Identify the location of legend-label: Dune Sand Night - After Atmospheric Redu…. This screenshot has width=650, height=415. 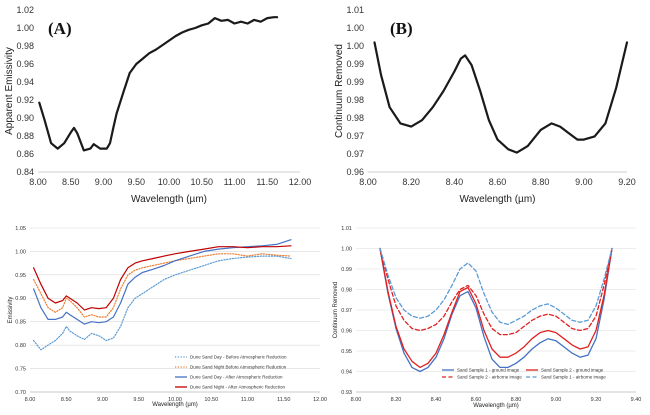
(238, 387).